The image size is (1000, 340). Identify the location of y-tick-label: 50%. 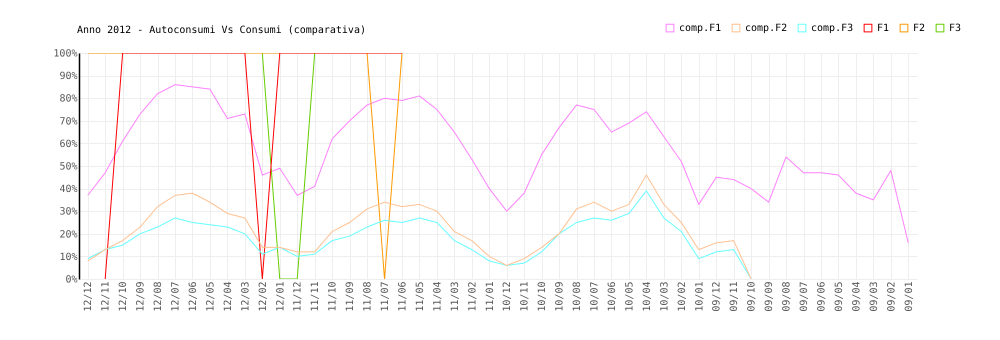
(68, 167).